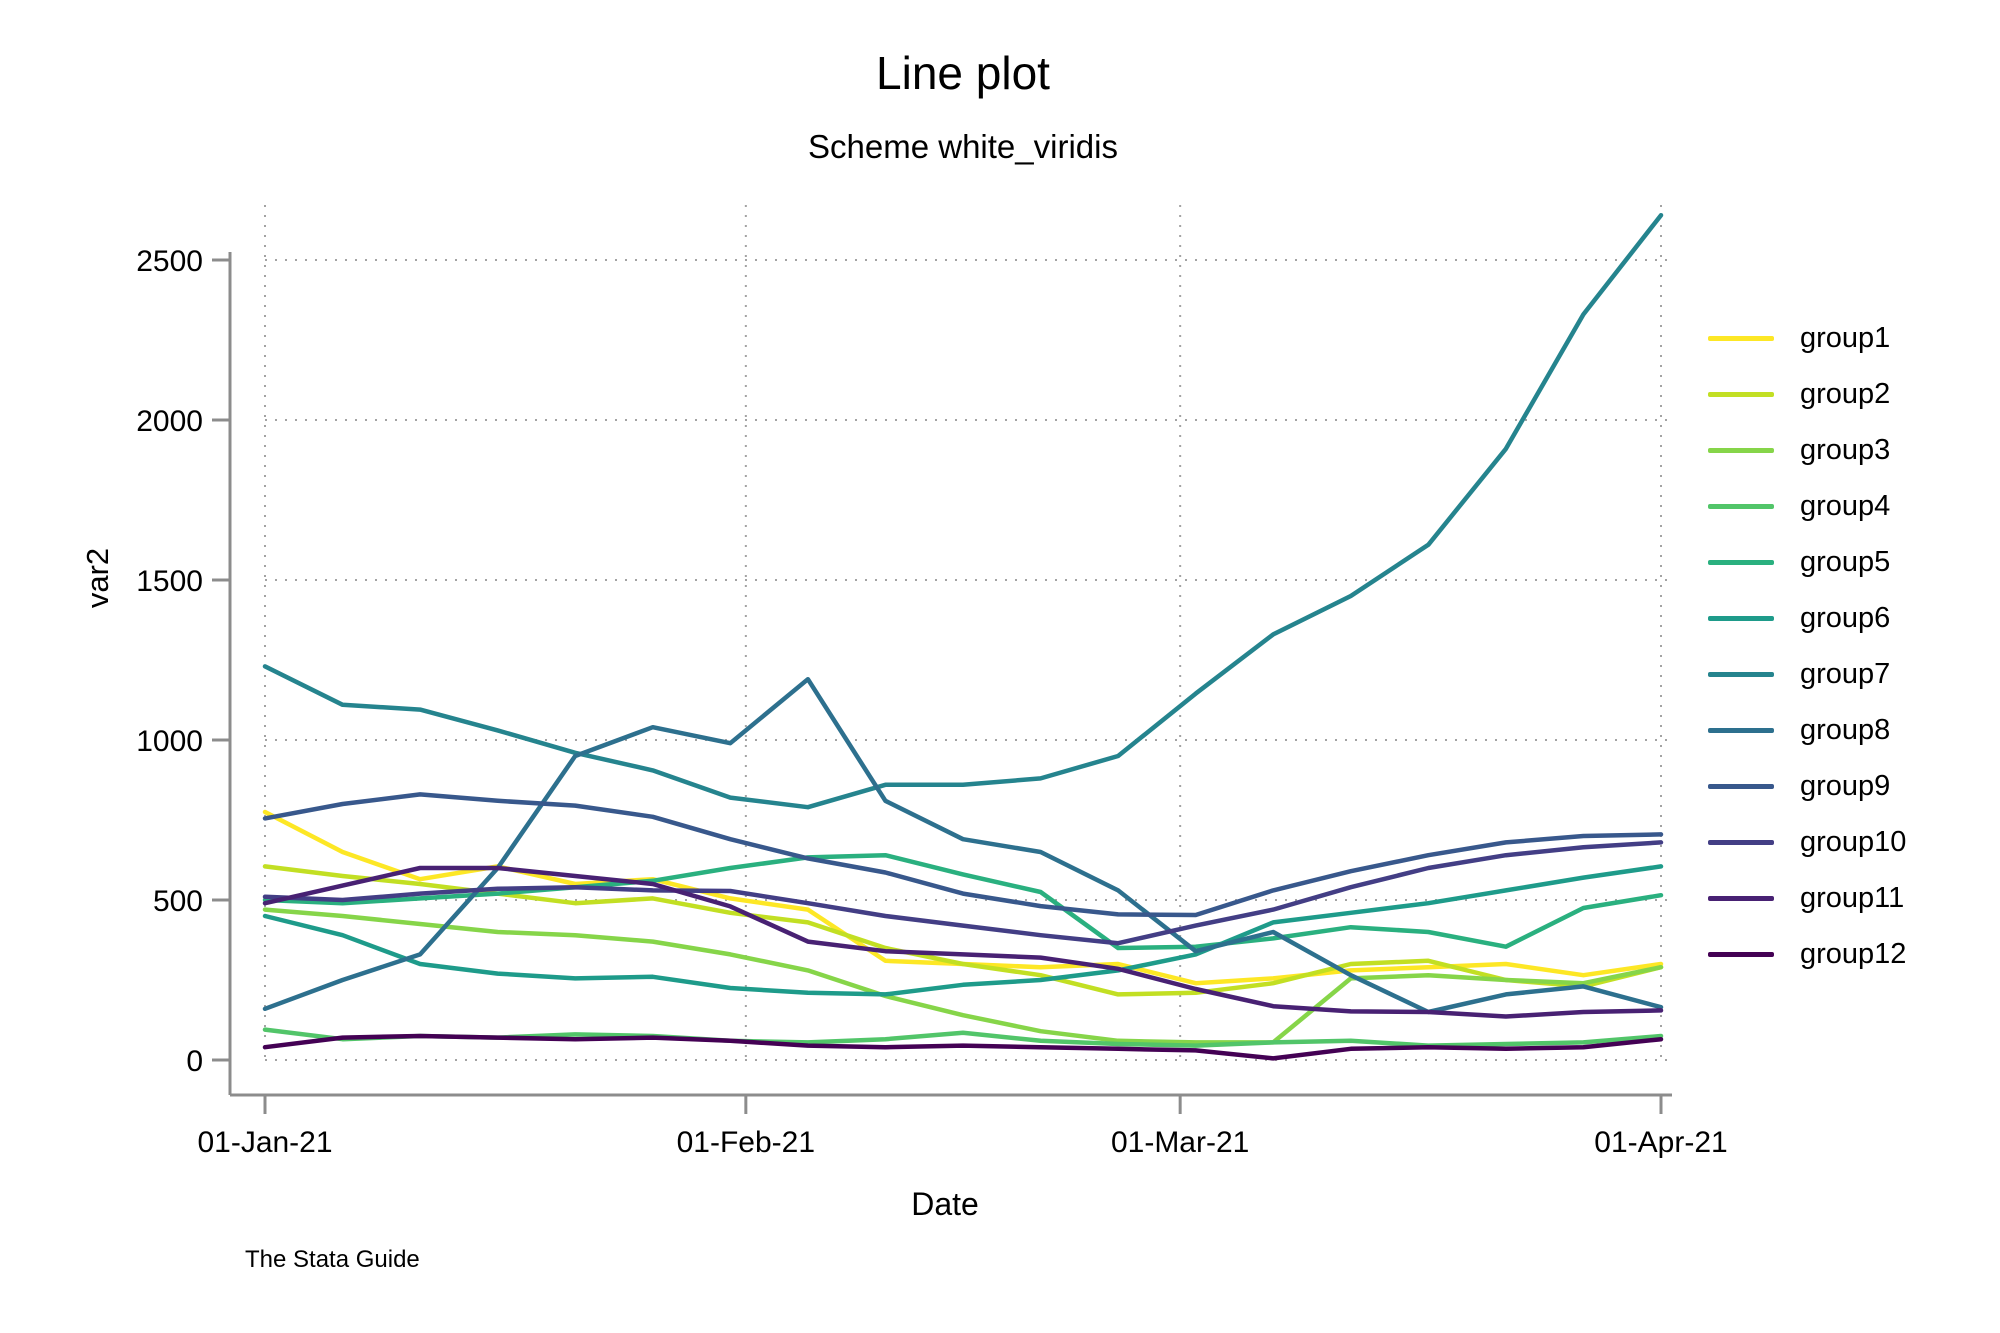 This screenshot has width=2000, height=1333. What do you see at coordinates (963, 73) in the screenshot?
I see `chart-title: Line plot` at bounding box center [963, 73].